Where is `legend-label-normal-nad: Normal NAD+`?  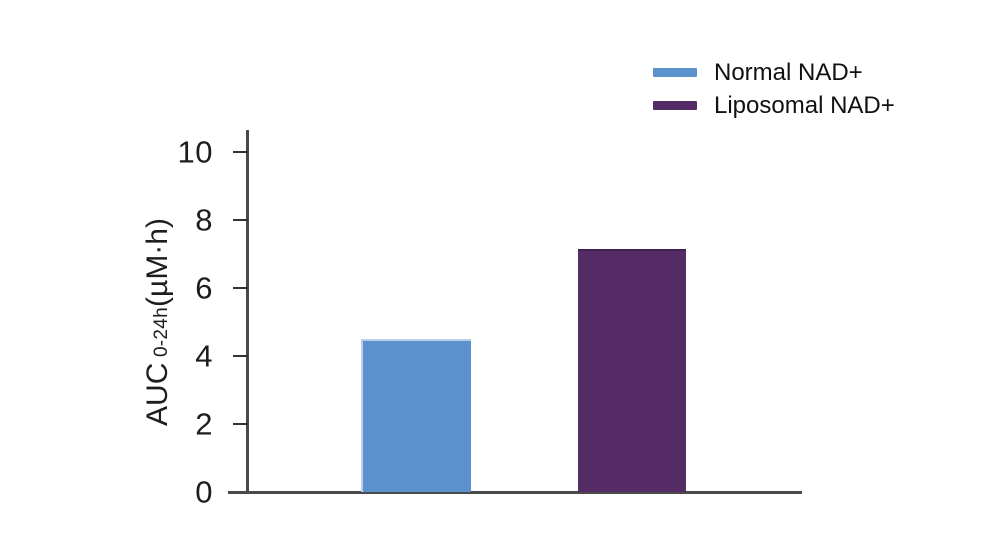
legend-label-normal-nad: Normal NAD+ is located at coordinates (788, 72).